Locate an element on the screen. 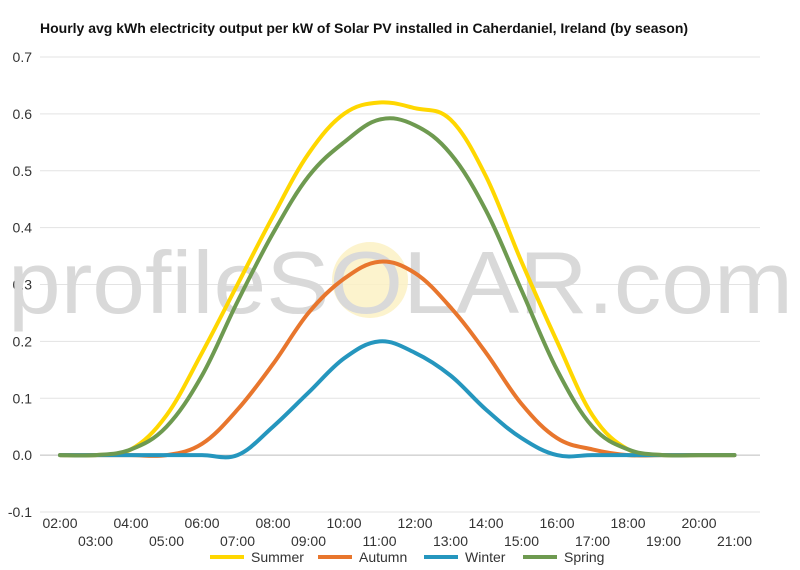 This screenshot has height=570, width=800. legend: Summer Autumn Winter Spring is located at coordinates (407, 557).